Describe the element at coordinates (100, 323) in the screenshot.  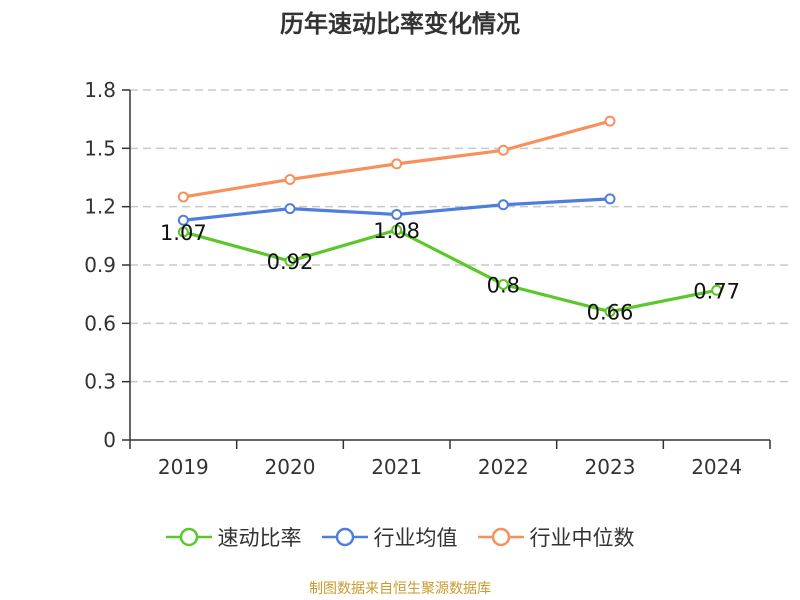
I see `y-tick-label: 0.6` at that location.